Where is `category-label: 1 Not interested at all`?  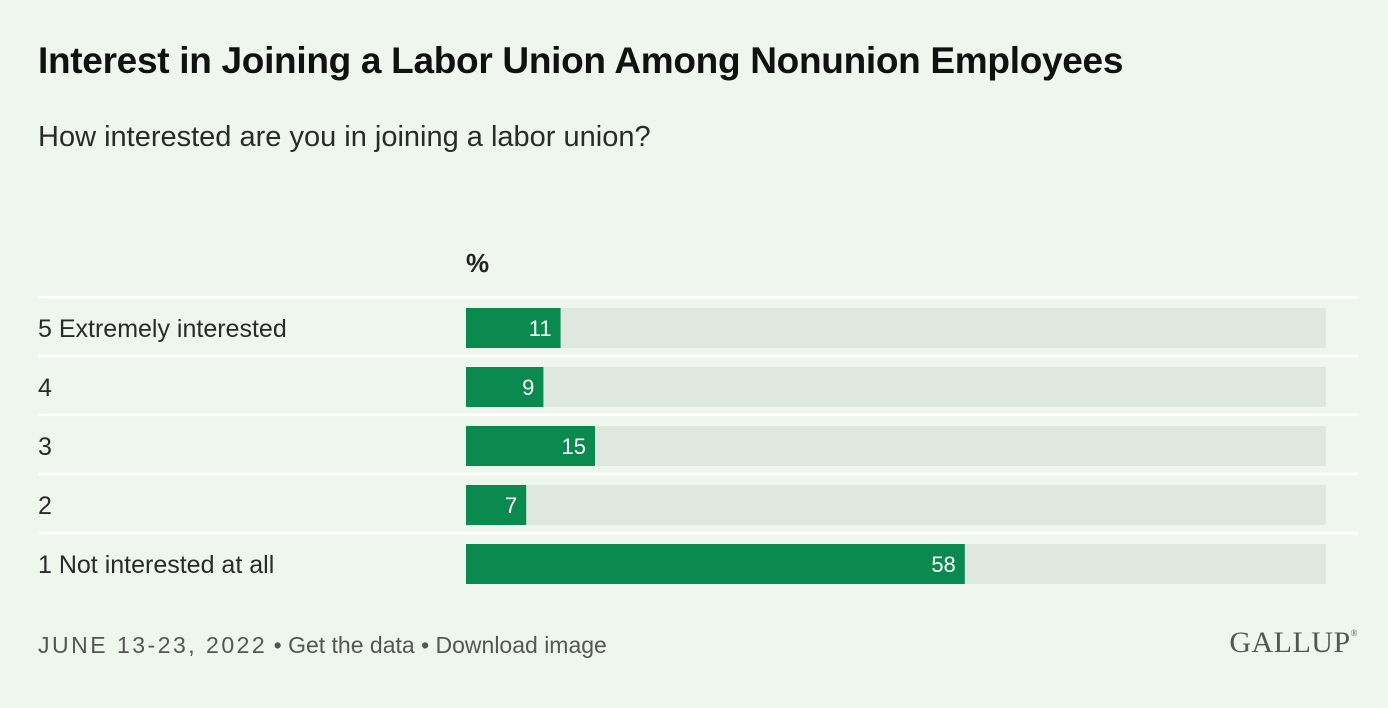
category-label: 1 Not interested at all is located at coordinates (156, 565).